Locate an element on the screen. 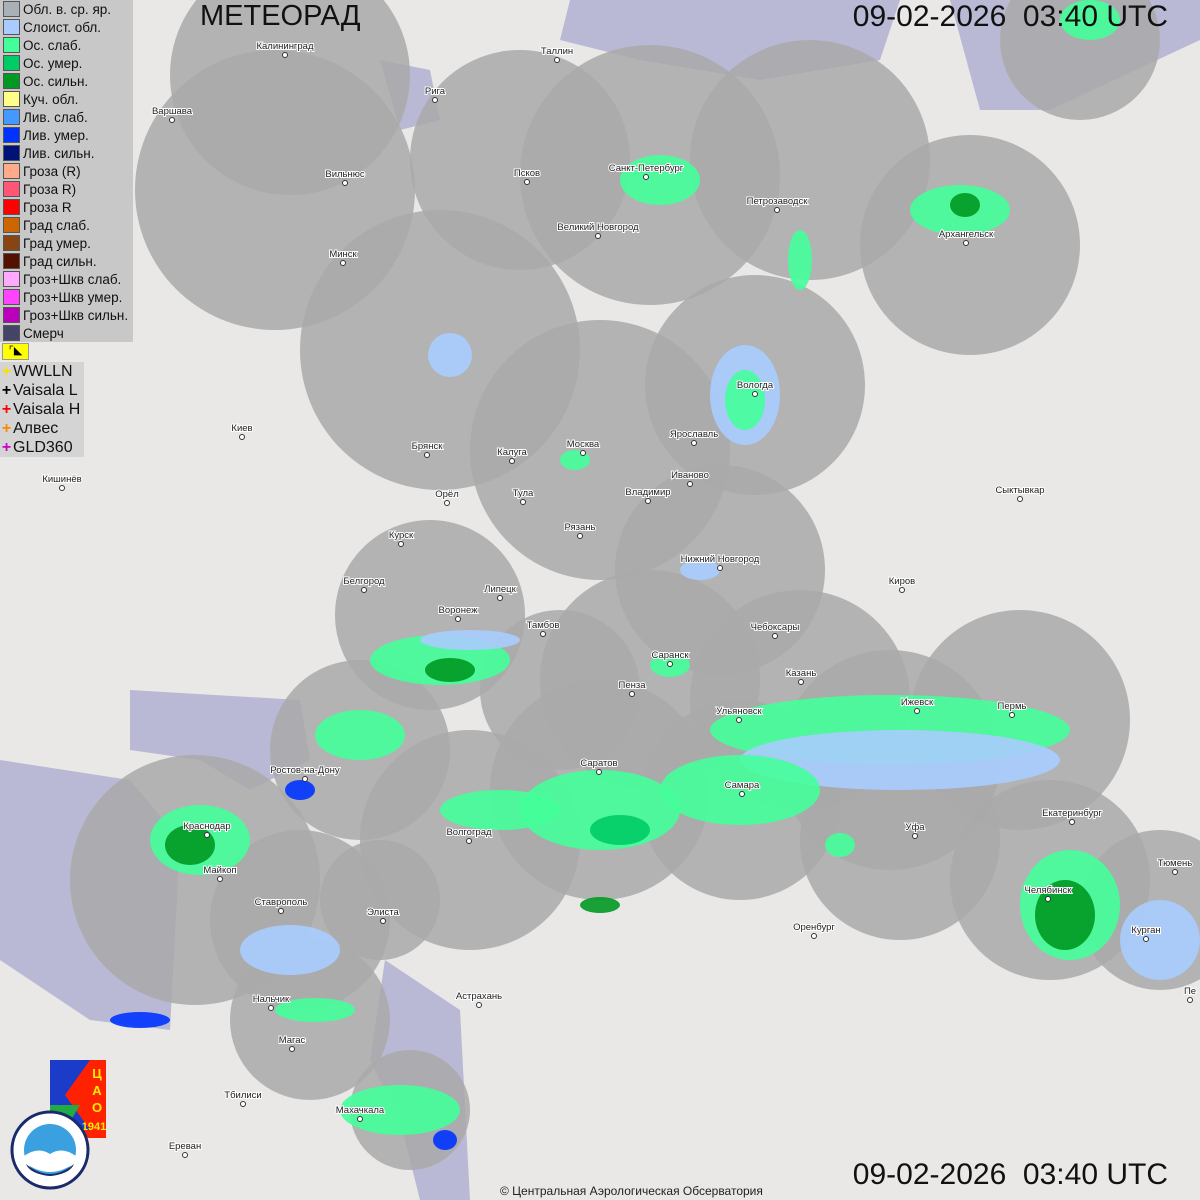 The image size is (1200, 1200). city-marker: Калининград is located at coordinates (285, 49).